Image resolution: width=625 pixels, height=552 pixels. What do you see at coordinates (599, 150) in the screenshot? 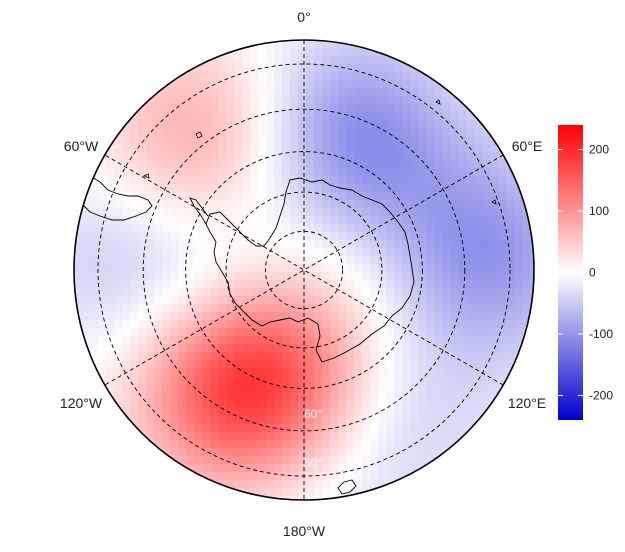
I see `colorbar-tick-label: 200` at bounding box center [599, 150].